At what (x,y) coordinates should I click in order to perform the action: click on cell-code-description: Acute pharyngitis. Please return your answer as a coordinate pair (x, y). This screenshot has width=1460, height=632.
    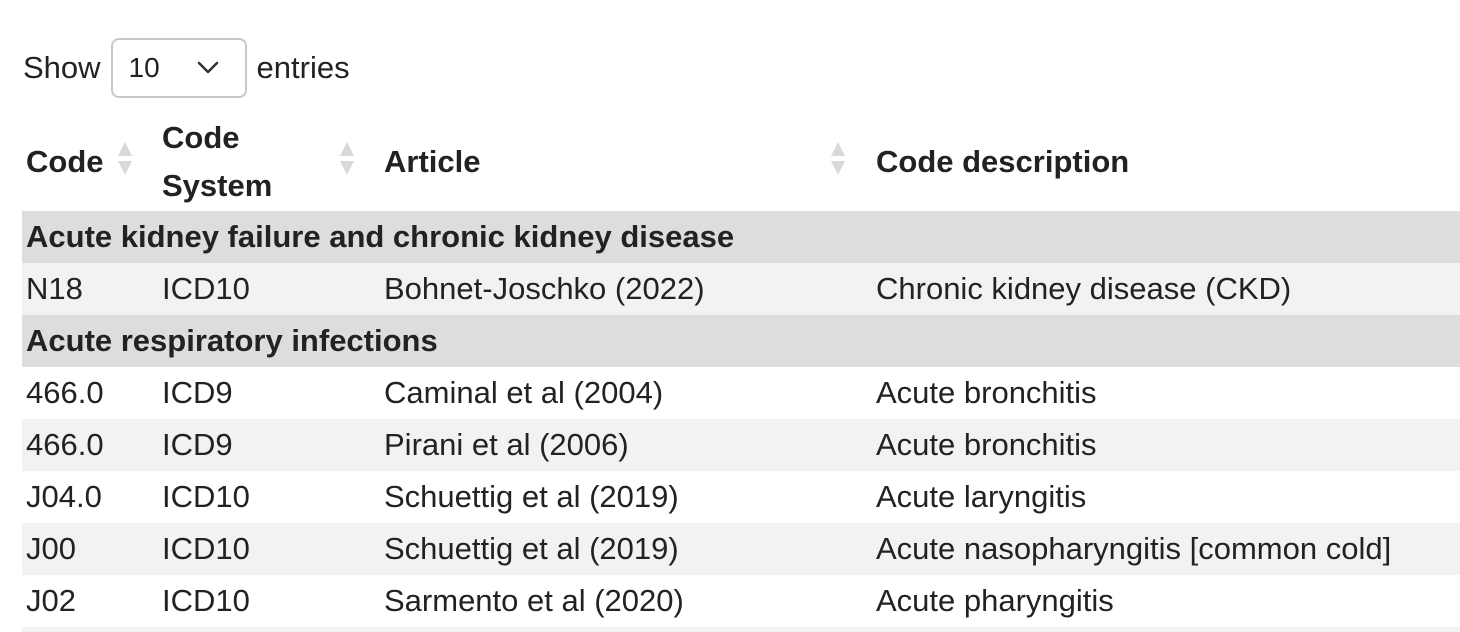
    Looking at the image, I should click on (1166, 601).